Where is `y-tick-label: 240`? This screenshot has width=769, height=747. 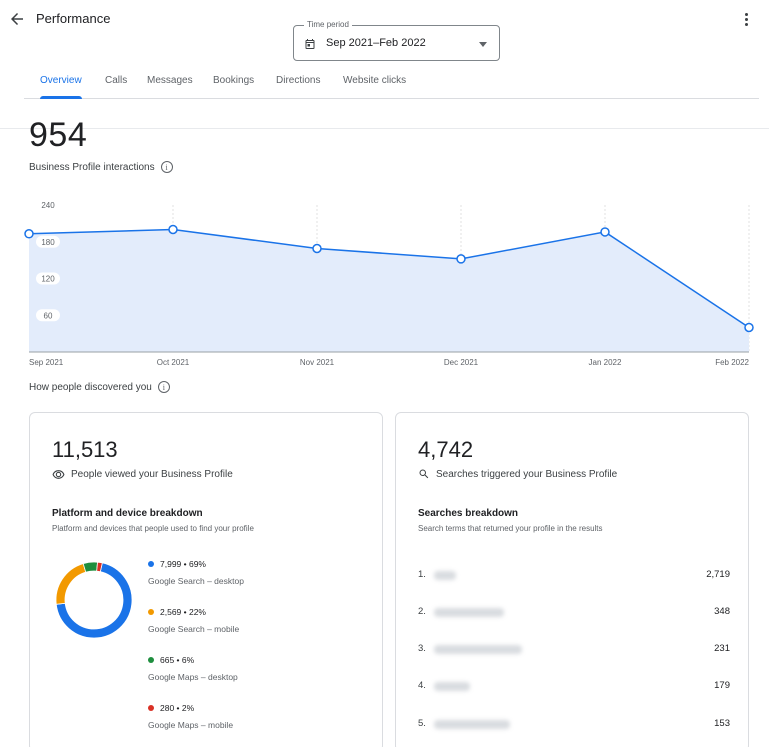 y-tick-label: 240 is located at coordinates (48, 205).